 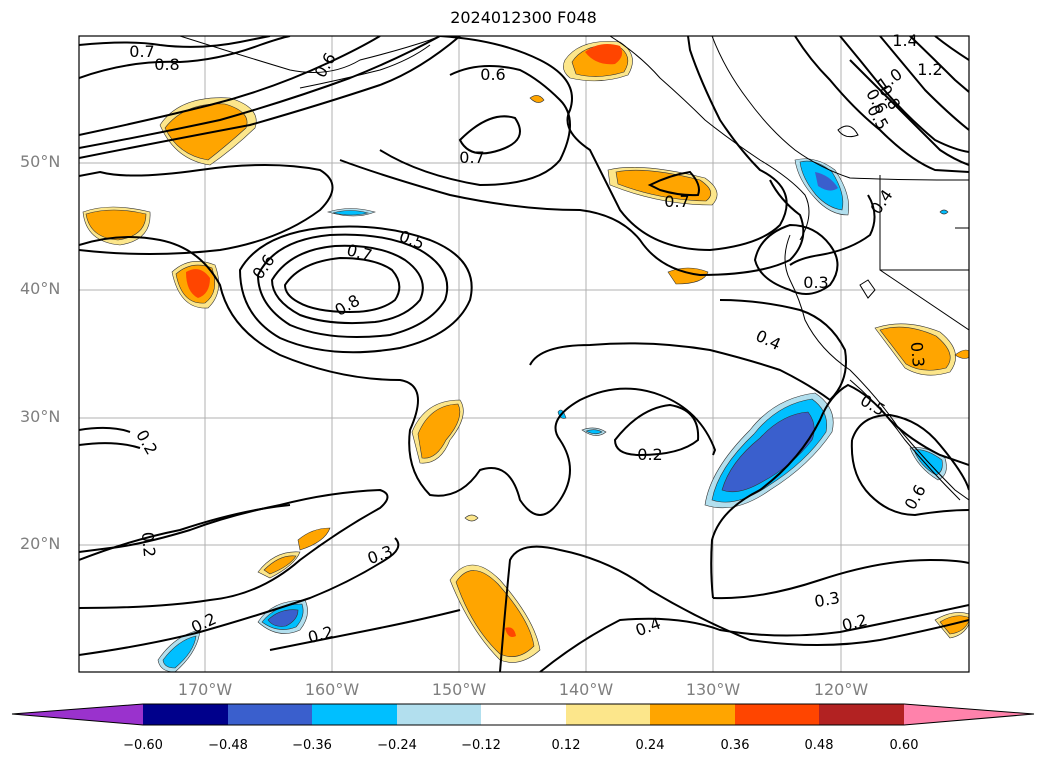 What do you see at coordinates (735, 745) in the screenshot?
I see `colorbar-tick: 0.36` at bounding box center [735, 745].